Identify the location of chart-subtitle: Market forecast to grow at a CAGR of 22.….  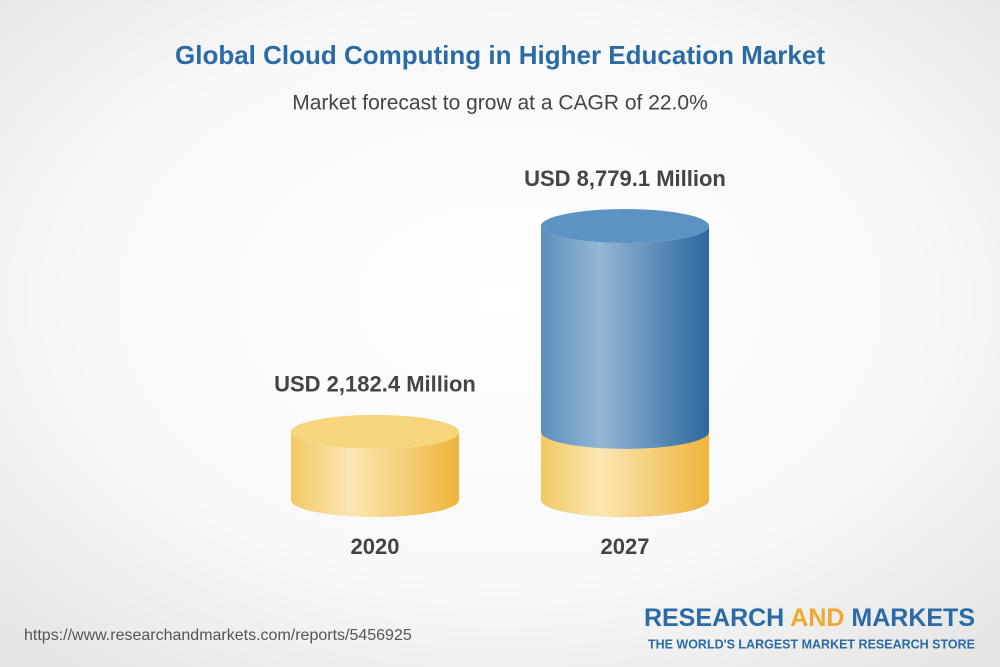
(500, 103).